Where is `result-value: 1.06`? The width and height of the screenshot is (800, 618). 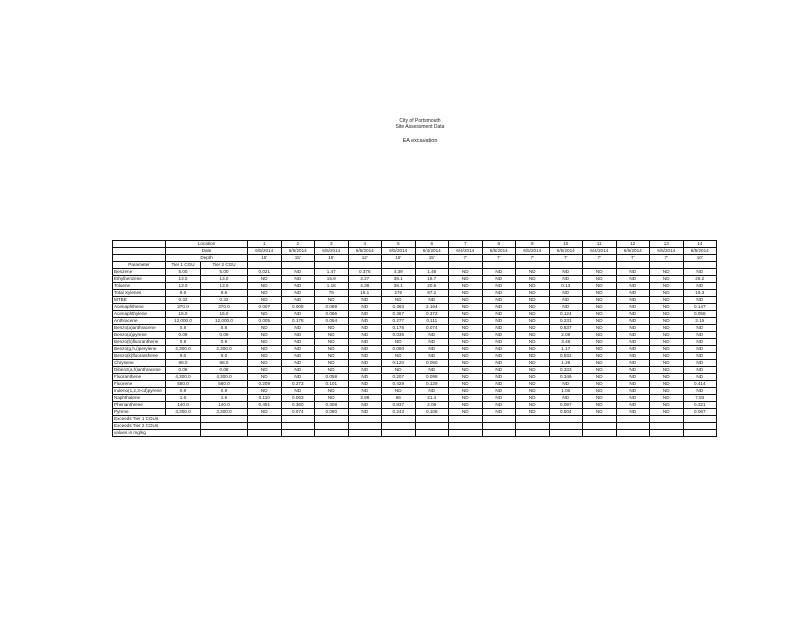
result-value: 1.06 is located at coordinates (565, 391).